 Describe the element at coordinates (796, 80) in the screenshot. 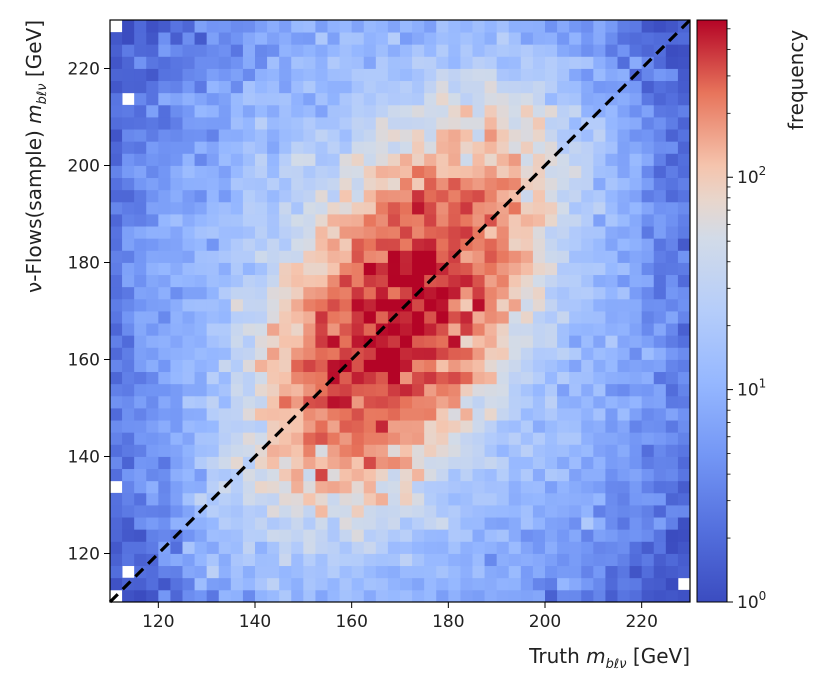

I see `colorbar-label: frequency` at that location.